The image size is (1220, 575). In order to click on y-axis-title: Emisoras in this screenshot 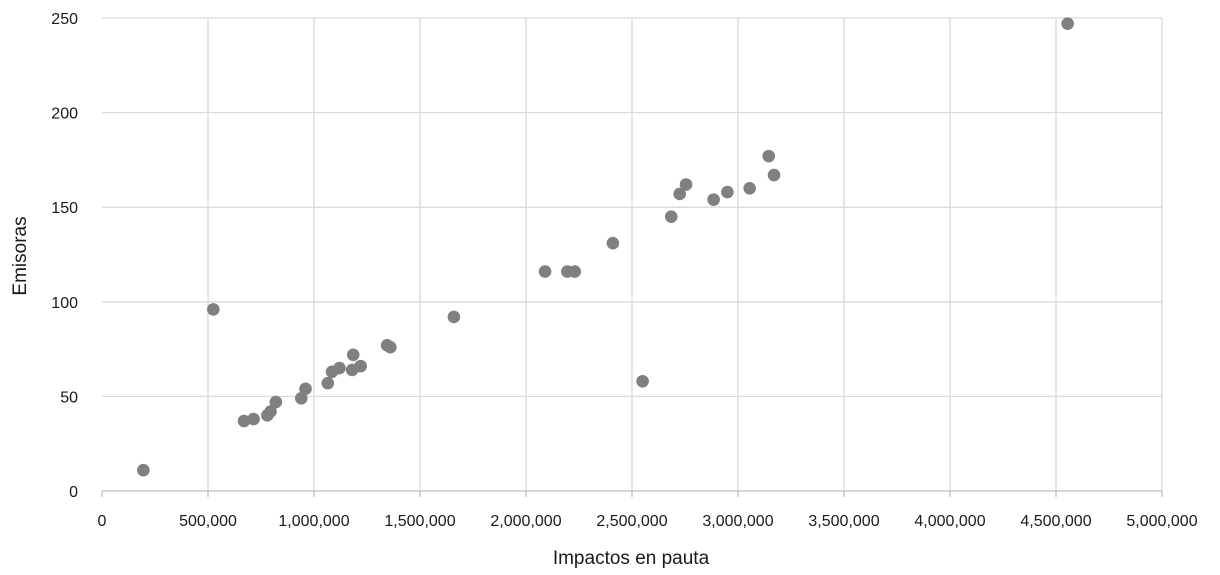, I will do `click(20, 255)`.